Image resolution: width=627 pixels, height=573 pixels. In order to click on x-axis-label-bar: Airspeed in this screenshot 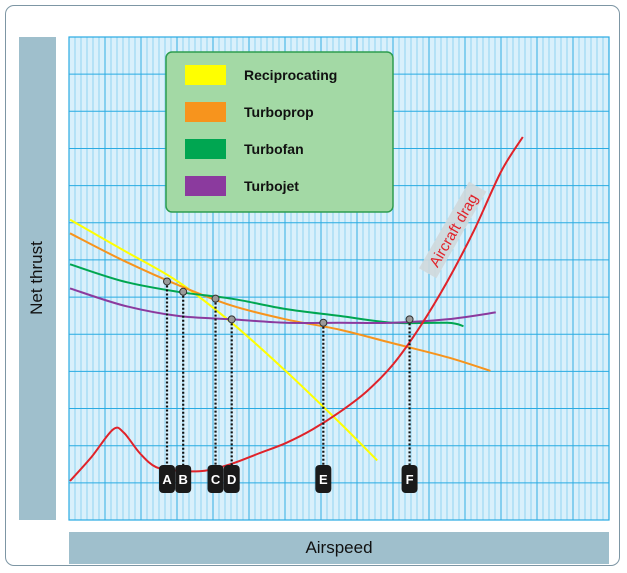, I will do `click(339, 548)`.